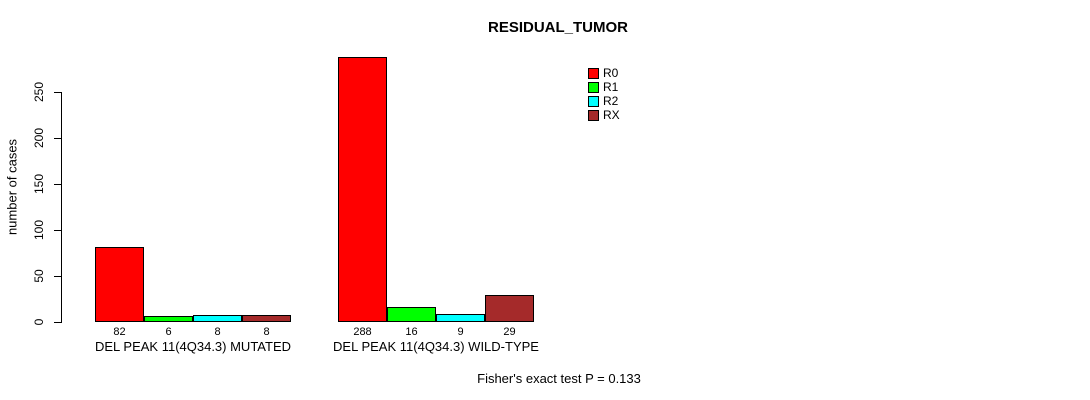 This screenshot has width=1090, height=400. Describe the element at coordinates (119, 332) in the screenshot. I see `bar-value-label: 82` at that location.